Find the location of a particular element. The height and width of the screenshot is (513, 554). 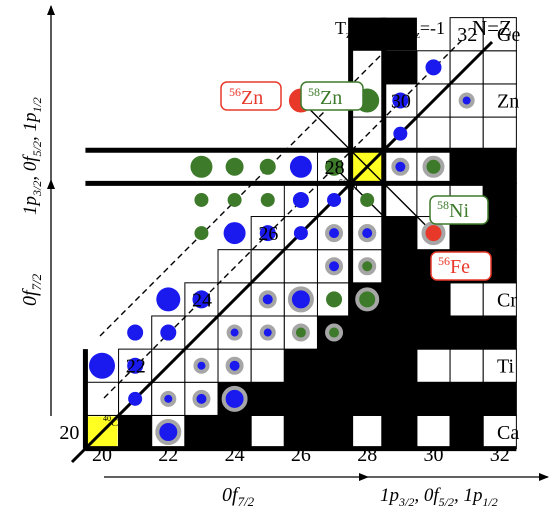

x-tick-label: 26 is located at coordinates (301, 455).